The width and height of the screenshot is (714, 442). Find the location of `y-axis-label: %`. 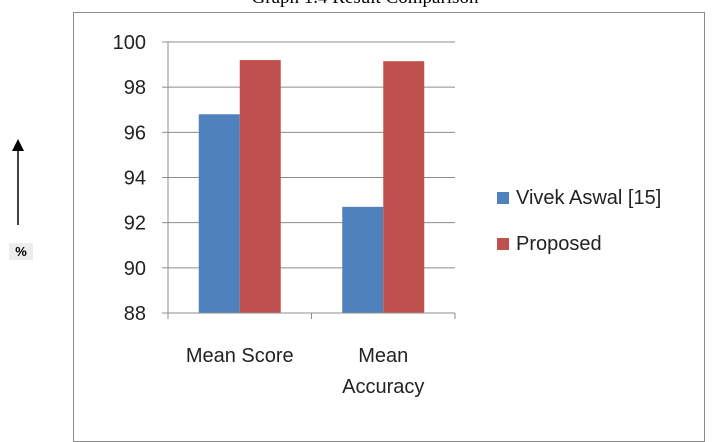

y-axis-label: % is located at coordinates (21, 251).